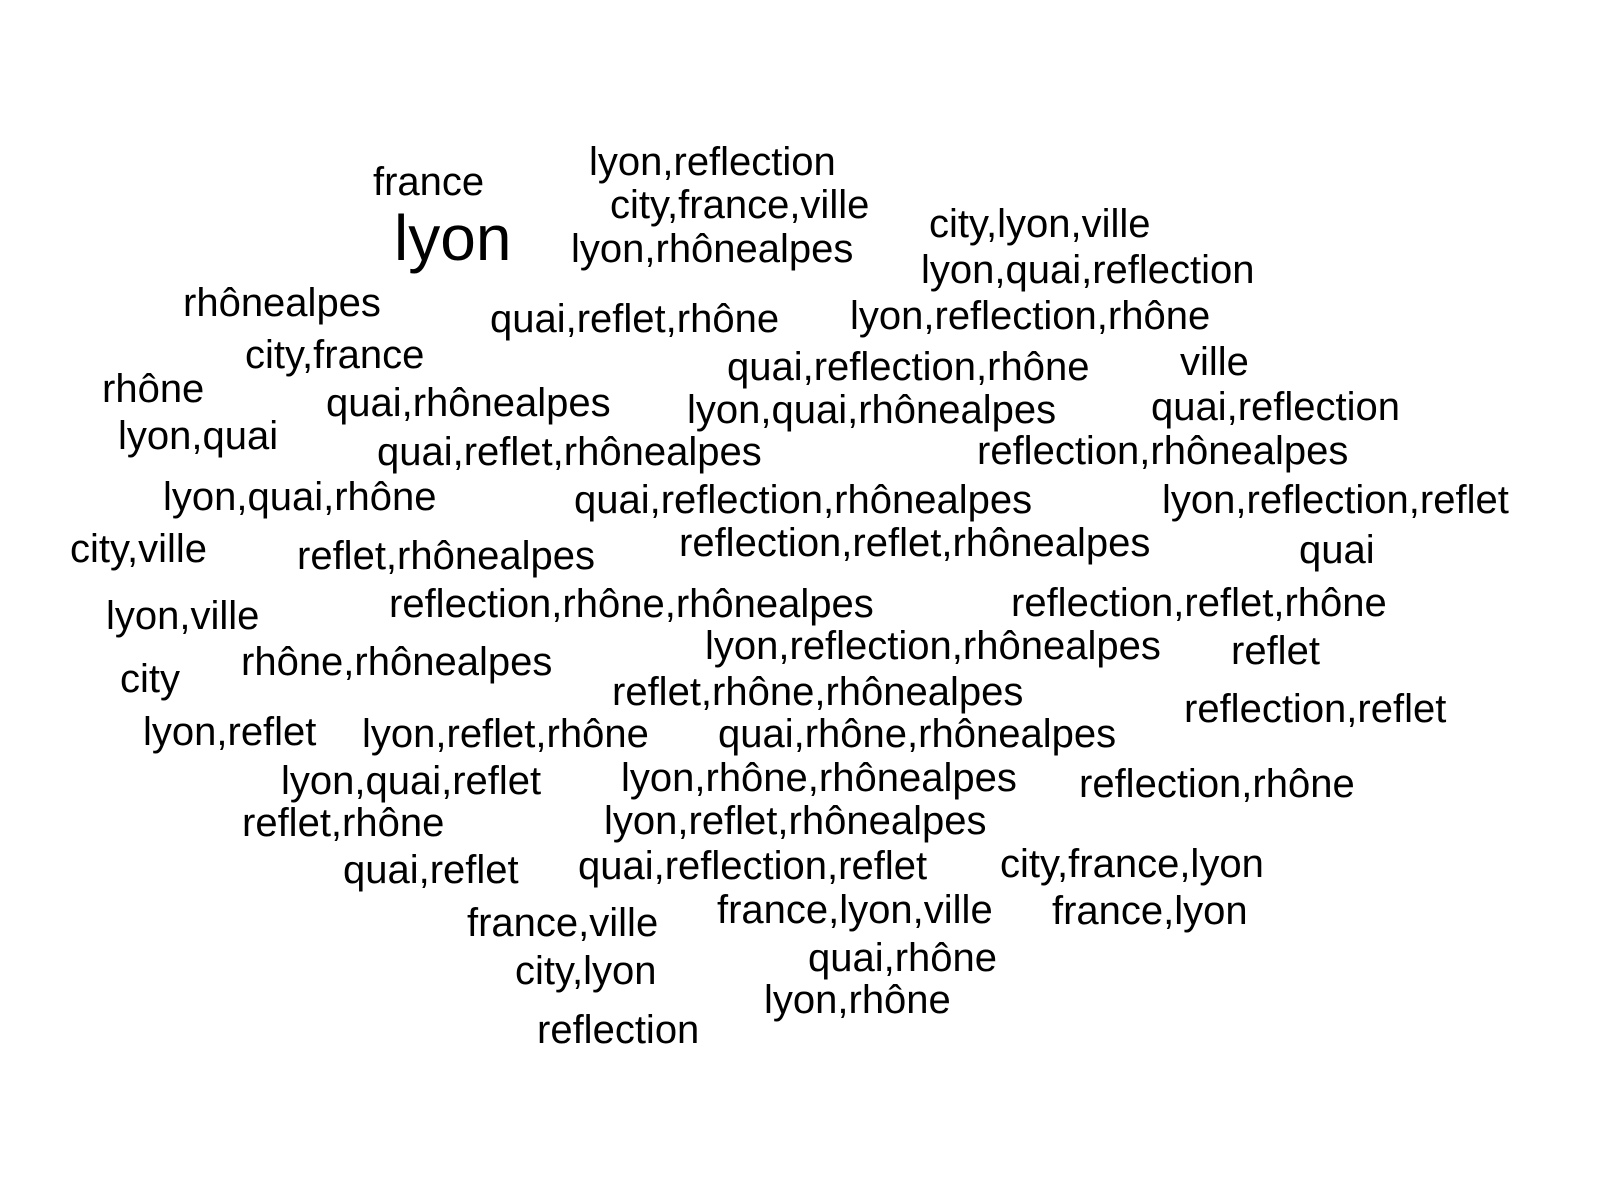  What do you see at coordinates (1163, 450) in the screenshot?
I see `word-reflection-rhonealpes: reflection,rhônealpes` at bounding box center [1163, 450].